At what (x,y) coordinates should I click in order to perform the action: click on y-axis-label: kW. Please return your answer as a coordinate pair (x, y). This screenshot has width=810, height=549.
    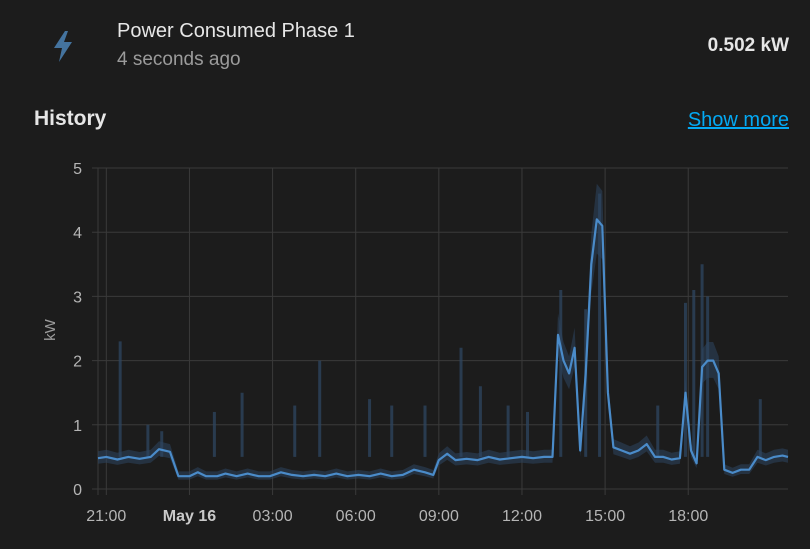
    Looking at the image, I should click on (50, 329).